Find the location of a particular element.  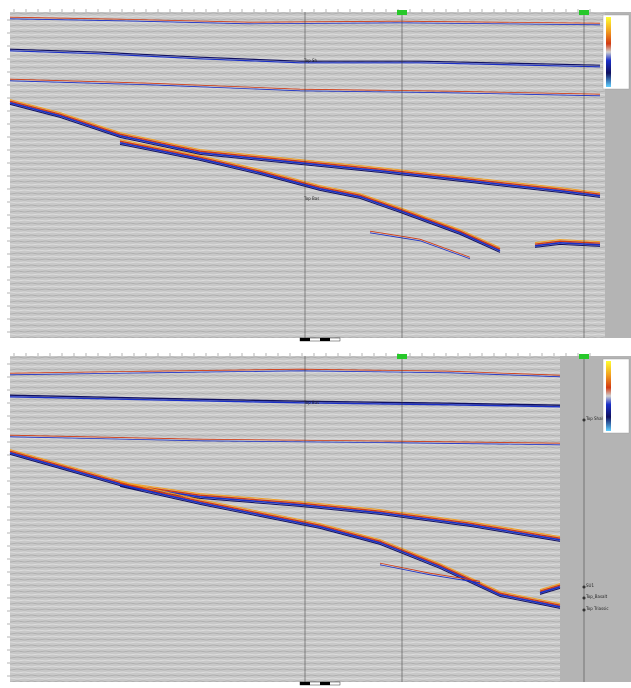

horizon-label: Top Shale is located at coordinates (595, 418).